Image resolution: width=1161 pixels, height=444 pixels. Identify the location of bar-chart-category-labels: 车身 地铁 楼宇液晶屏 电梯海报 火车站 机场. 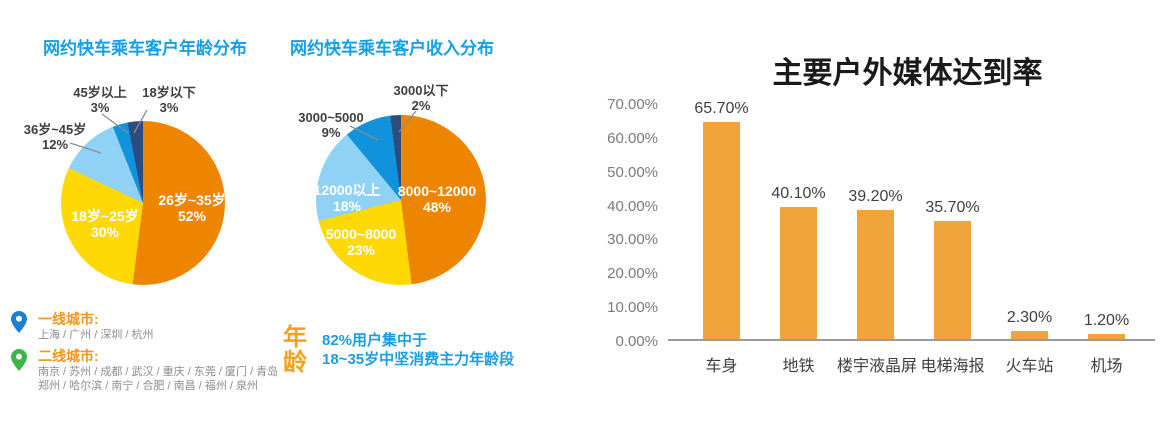
(914, 364).